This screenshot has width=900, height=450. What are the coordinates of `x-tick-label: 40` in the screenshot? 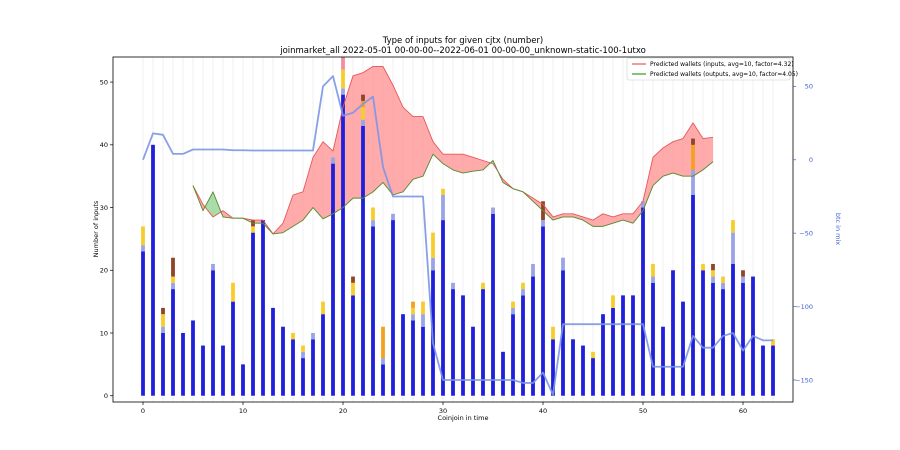 It's located at (543, 411).